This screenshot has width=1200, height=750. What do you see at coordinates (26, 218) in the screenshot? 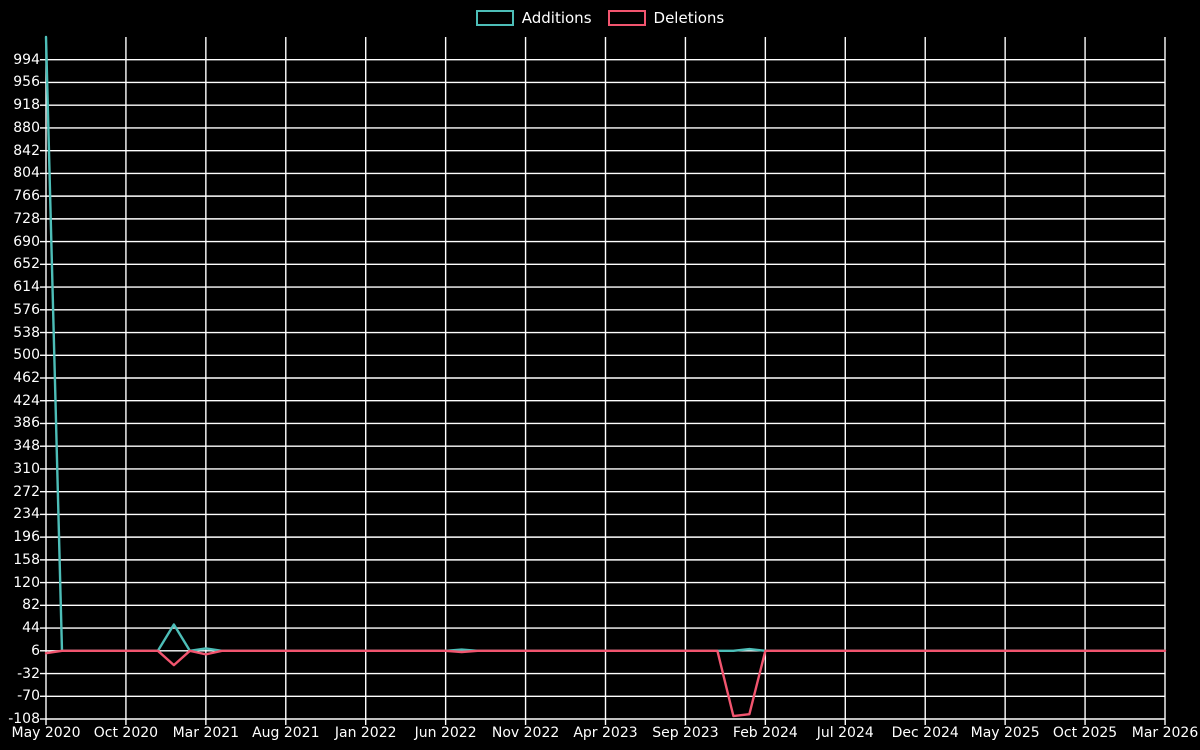
I see `y-tick-label: 728` at bounding box center [26, 218].